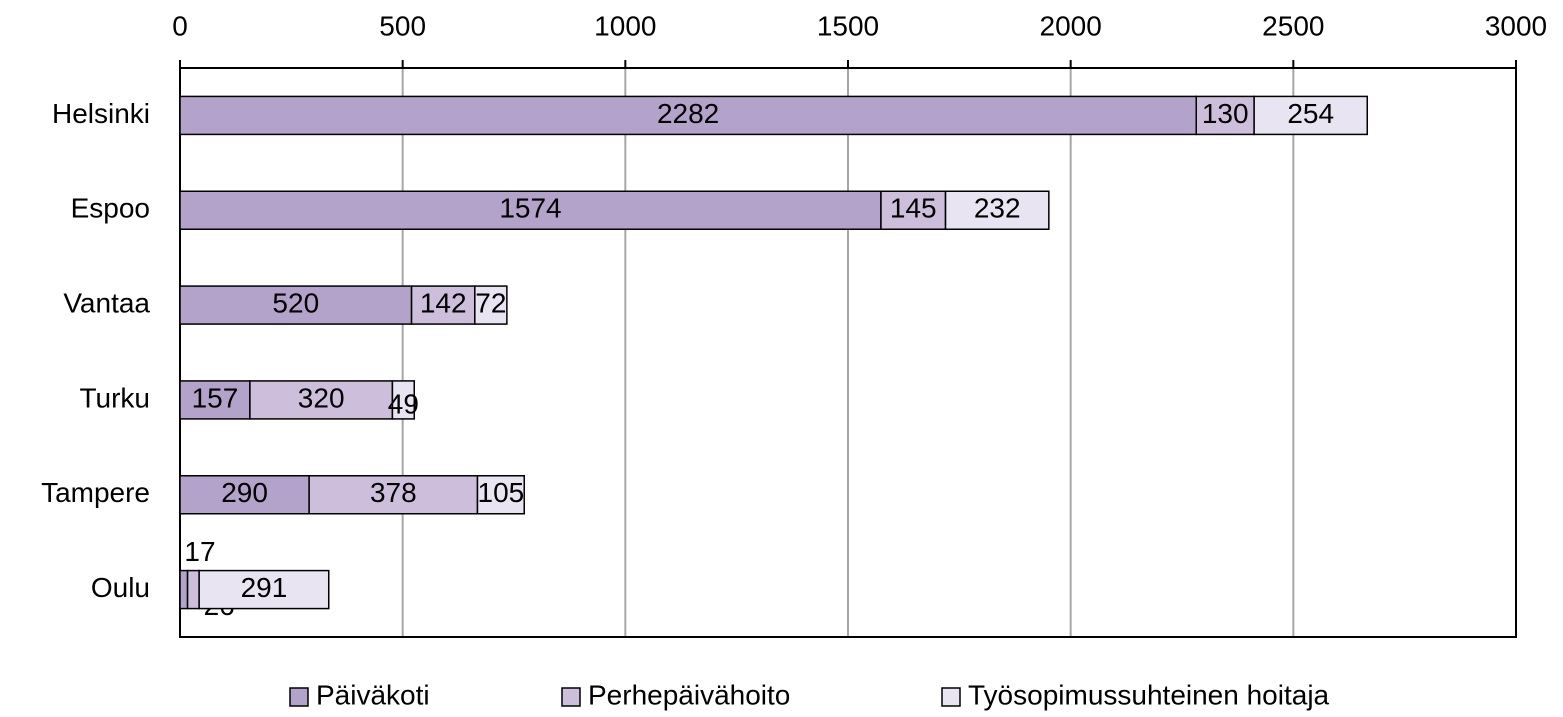 This screenshot has width=1563, height=717. I want to click on data-label: 291, so click(264, 587).